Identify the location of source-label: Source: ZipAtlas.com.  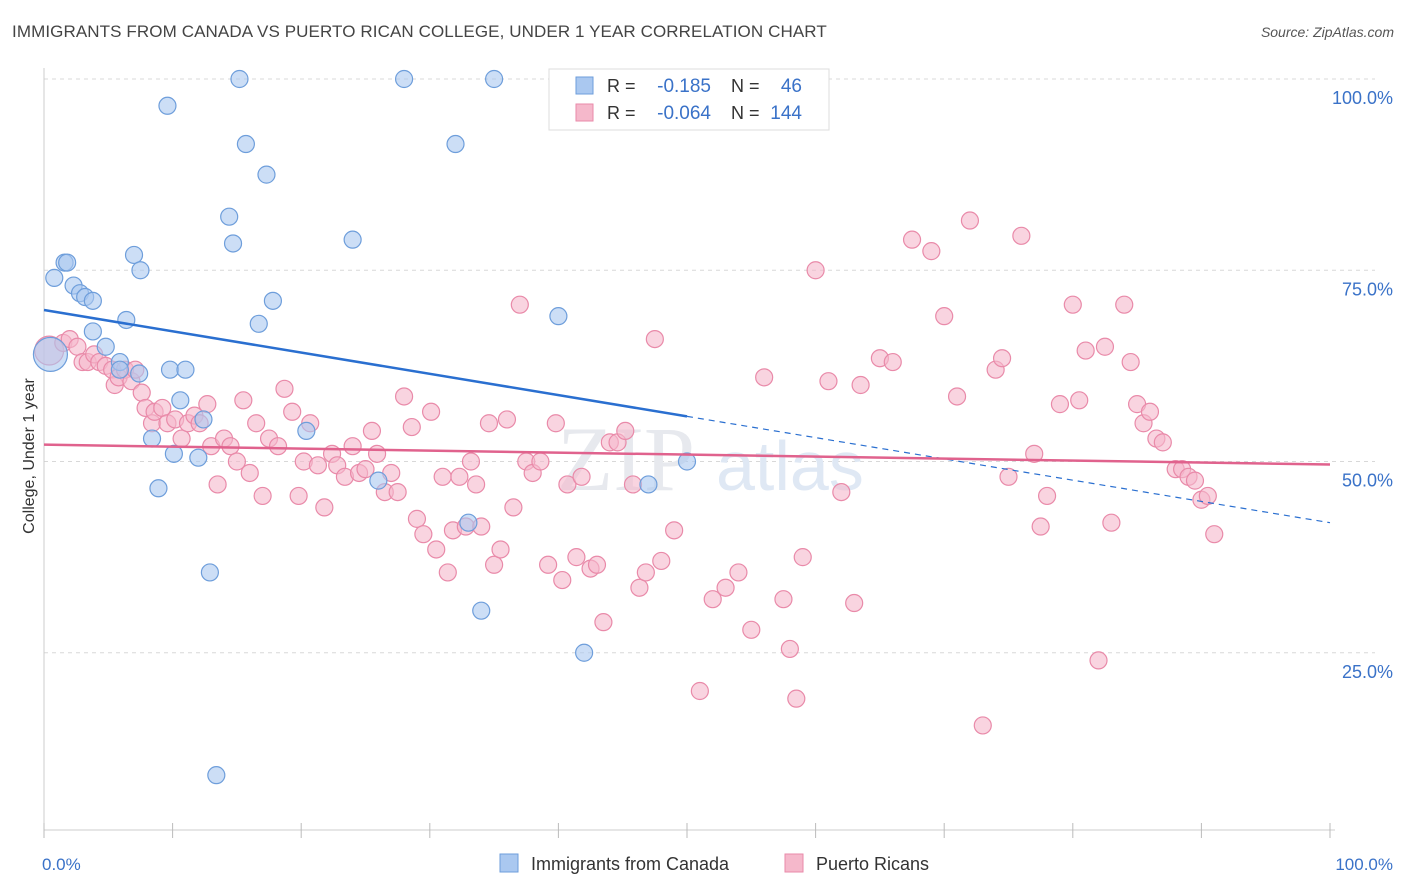
(1327, 32).